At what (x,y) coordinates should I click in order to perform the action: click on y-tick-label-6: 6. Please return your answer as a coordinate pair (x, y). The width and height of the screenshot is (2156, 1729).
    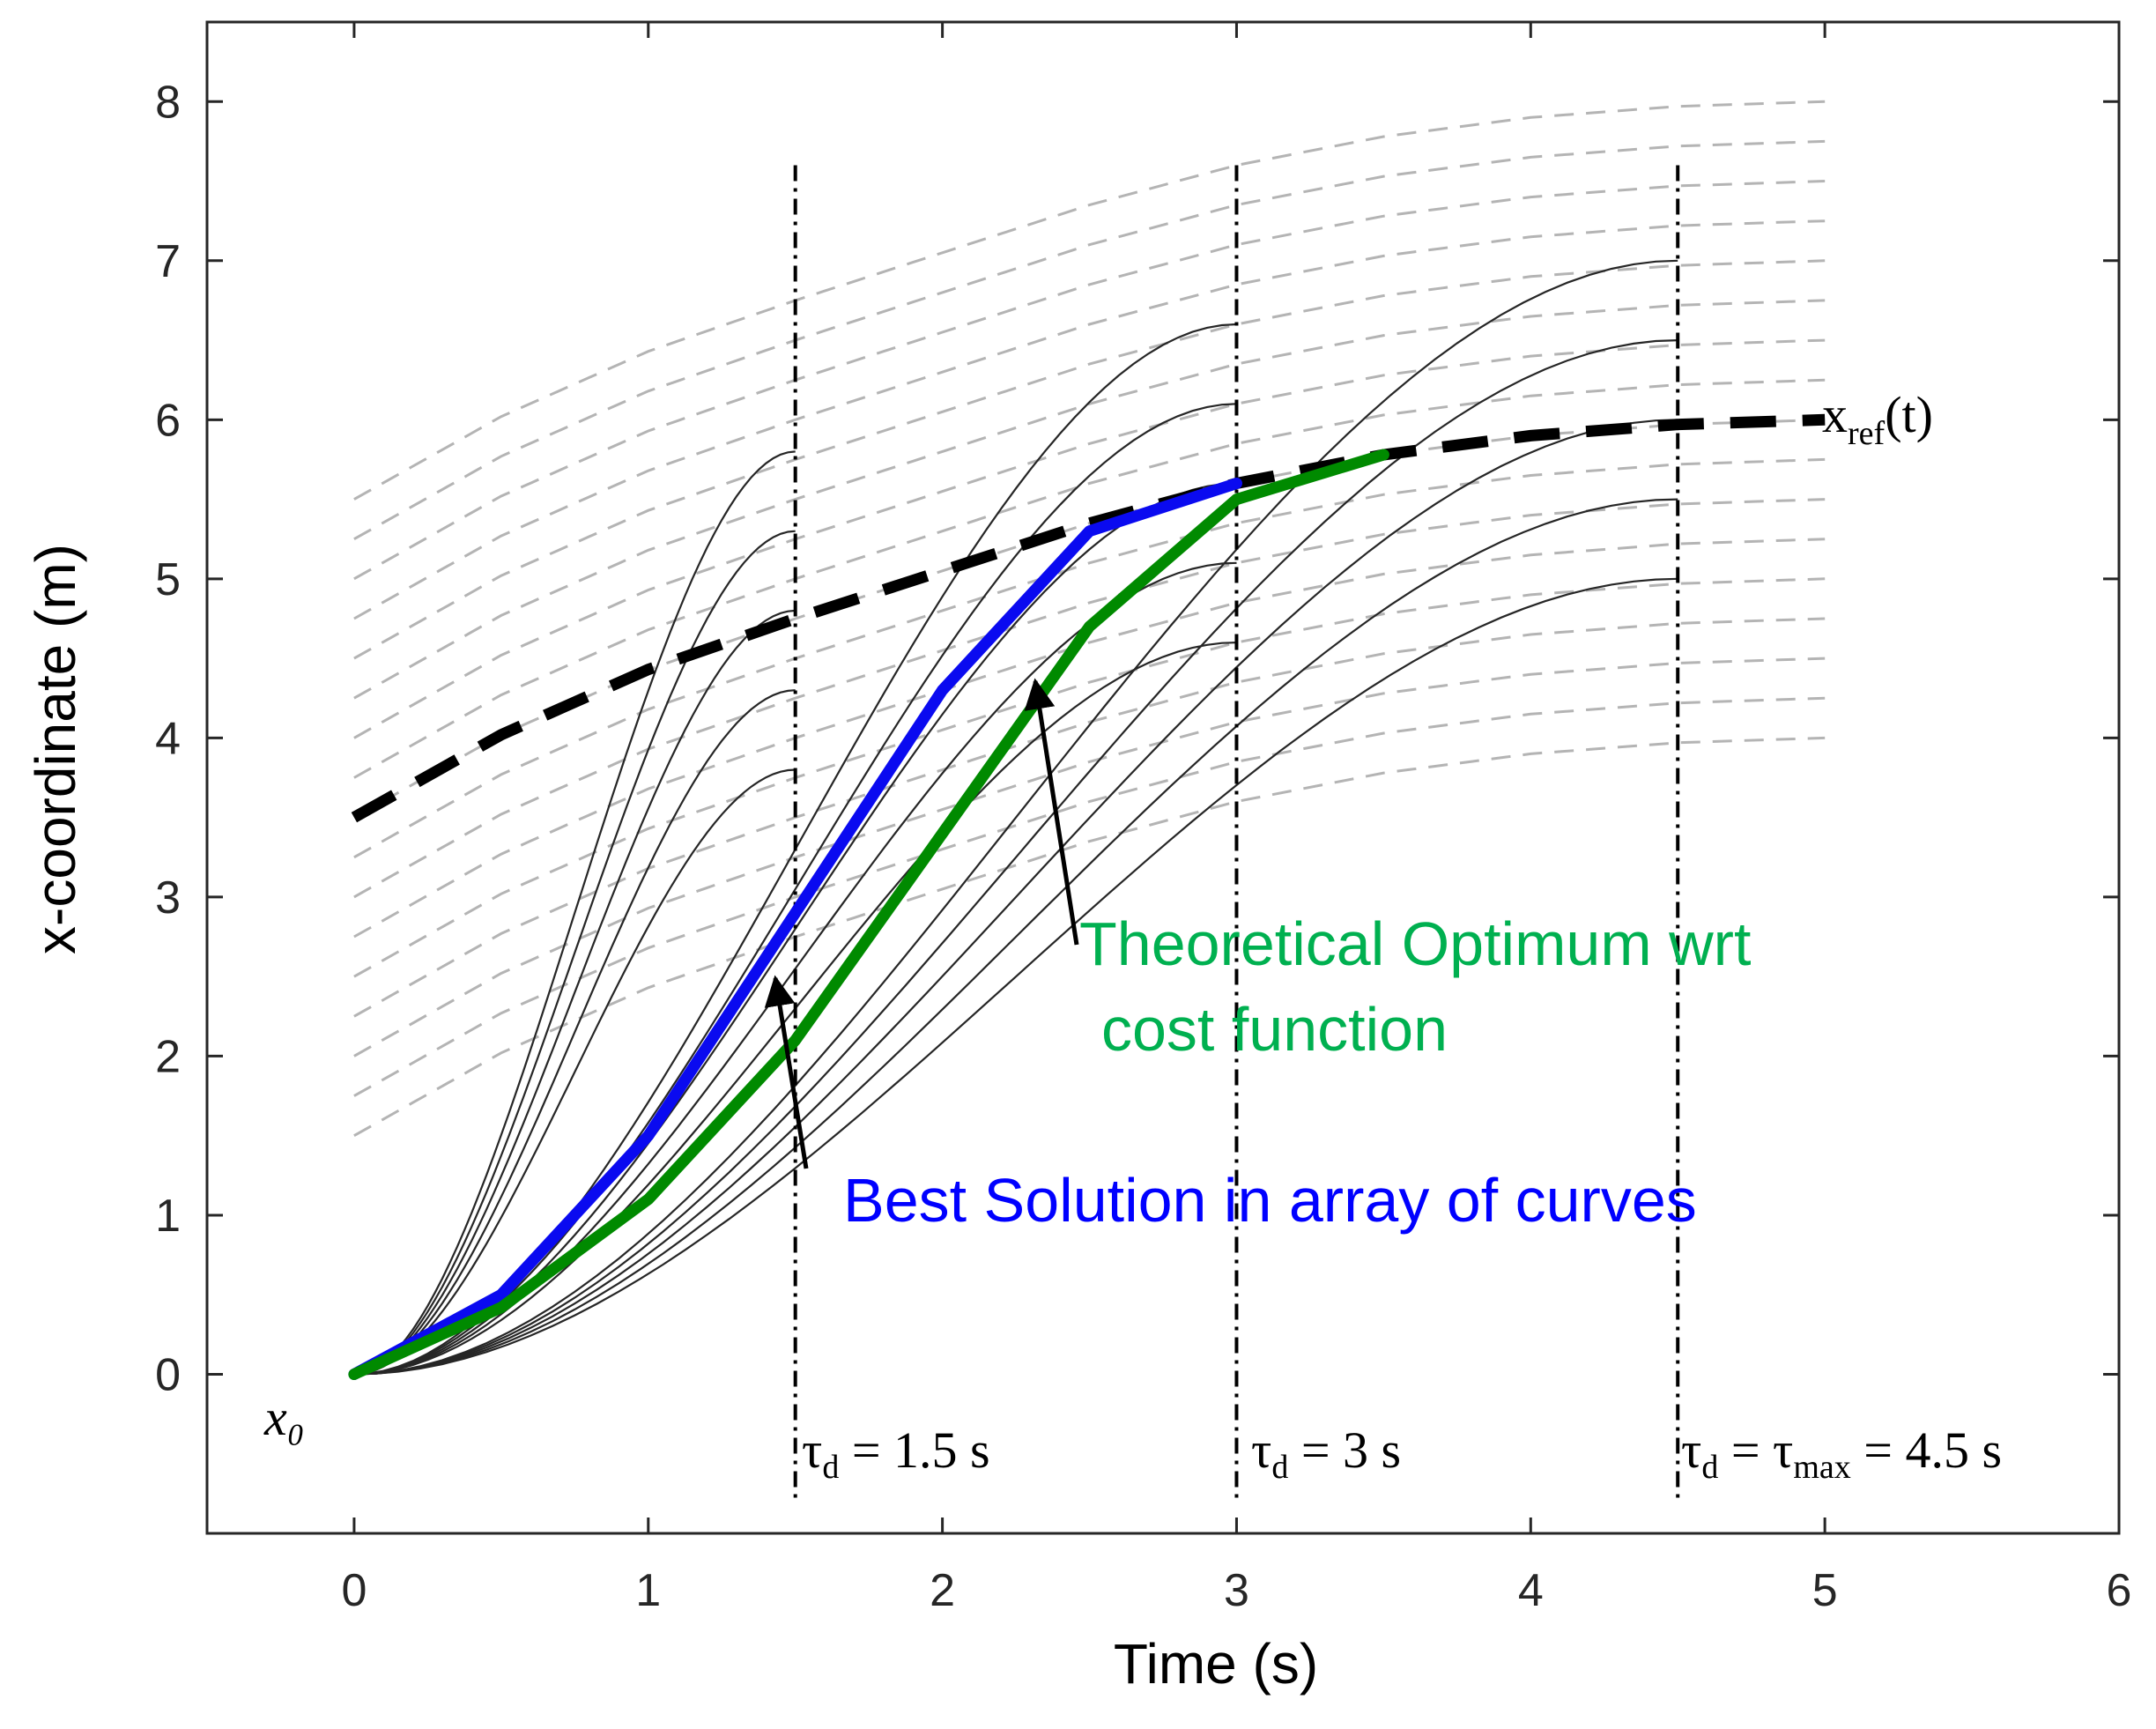
    Looking at the image, I should click on (168, 420).